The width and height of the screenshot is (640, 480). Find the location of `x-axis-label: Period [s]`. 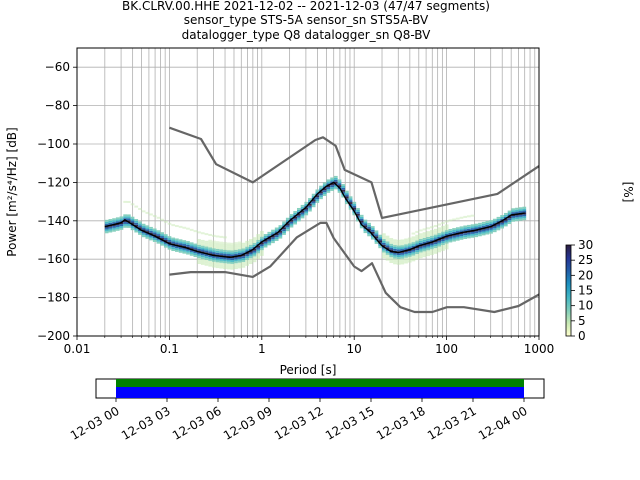

x-axis-label: Period [s] is located at coordinates (308, 370).